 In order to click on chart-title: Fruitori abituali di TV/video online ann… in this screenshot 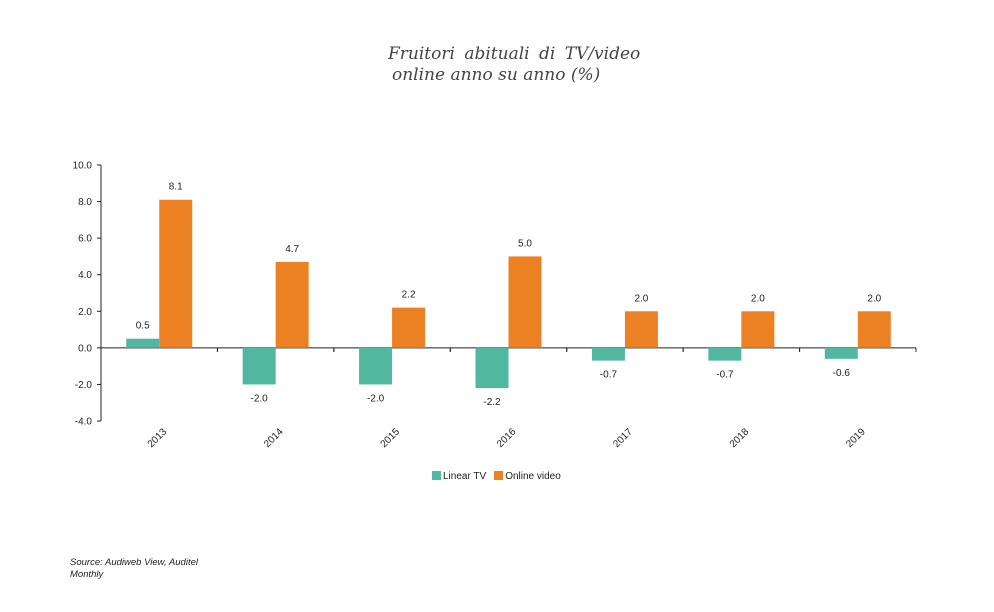, I will do `click(514, 65)`.